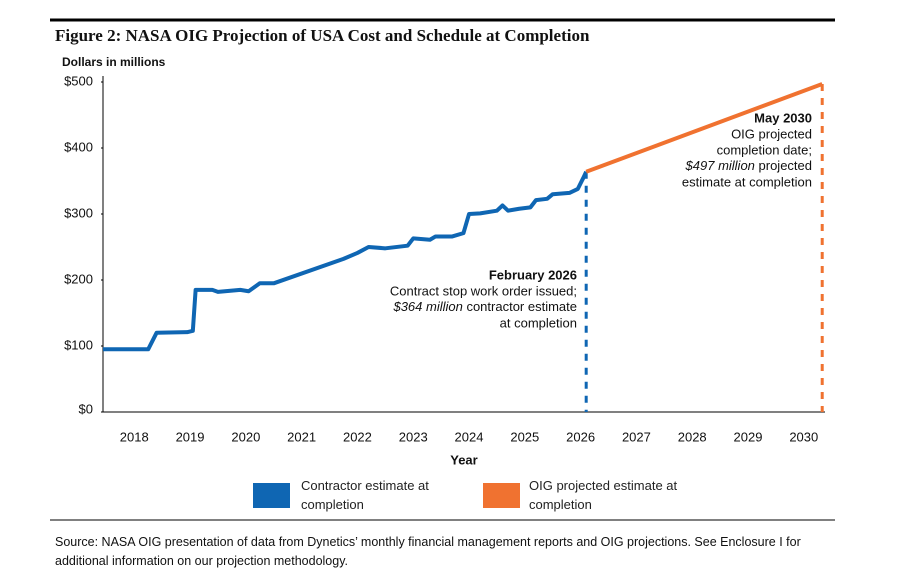 This screenshot has width=898, height=579. I want to click on legend-label: OIG projected estimate at completion, so click(603, 495).